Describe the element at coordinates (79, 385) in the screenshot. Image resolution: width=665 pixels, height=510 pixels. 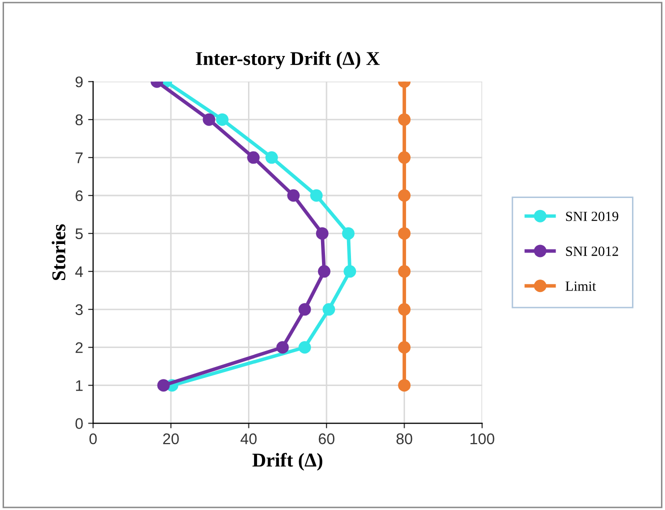
I see `y-tick-label: 1` at that location.